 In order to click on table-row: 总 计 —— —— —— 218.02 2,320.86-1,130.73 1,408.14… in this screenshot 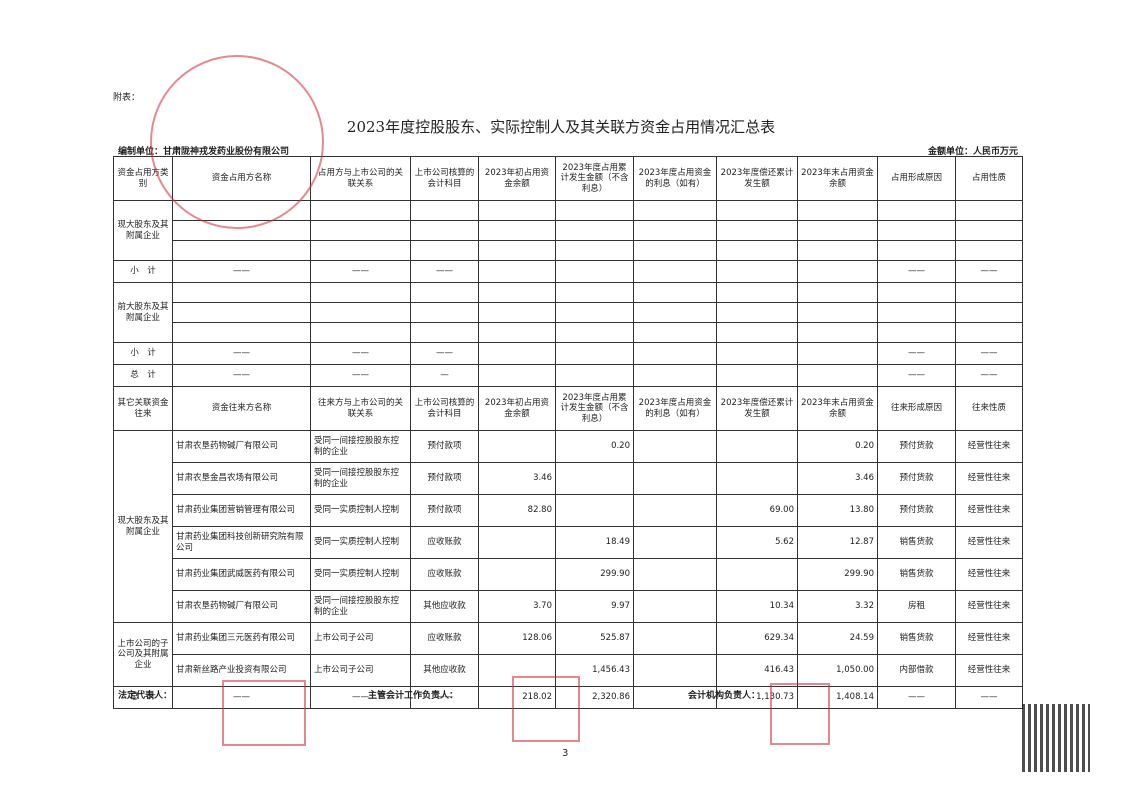, I will do `click(568, 697)`.